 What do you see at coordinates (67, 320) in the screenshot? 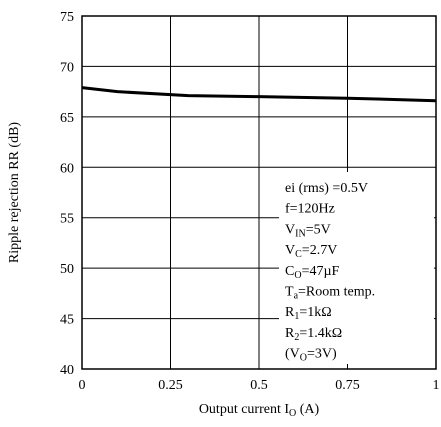
I see `y-tick-label: 45` at bounding box center [67, 320].